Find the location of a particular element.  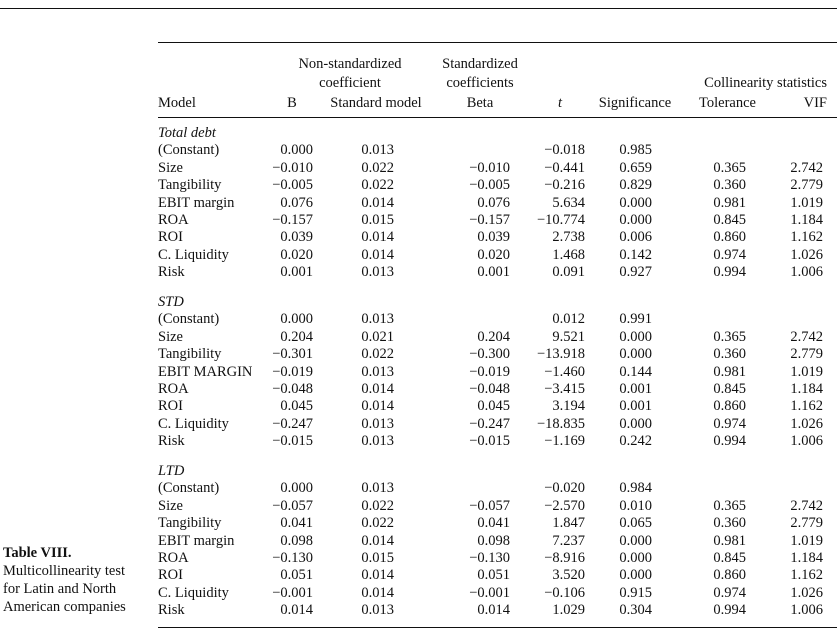

cell-significance: 0.927 is located at coordinates (635, 272).